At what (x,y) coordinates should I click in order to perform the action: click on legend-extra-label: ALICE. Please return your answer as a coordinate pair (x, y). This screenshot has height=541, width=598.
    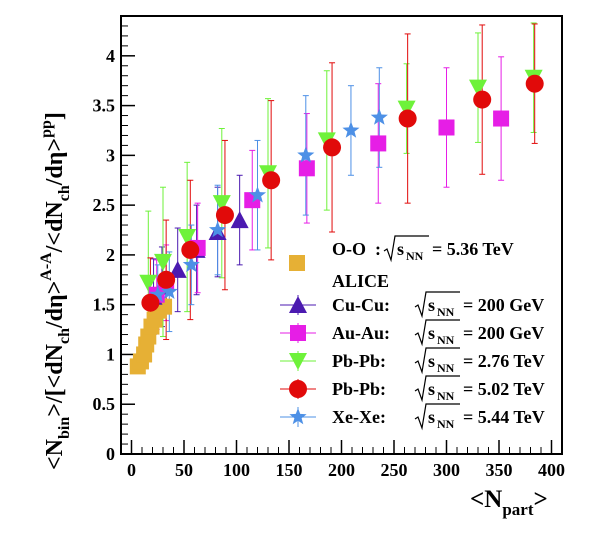
    Looking at the image, I should click on (360, 281).